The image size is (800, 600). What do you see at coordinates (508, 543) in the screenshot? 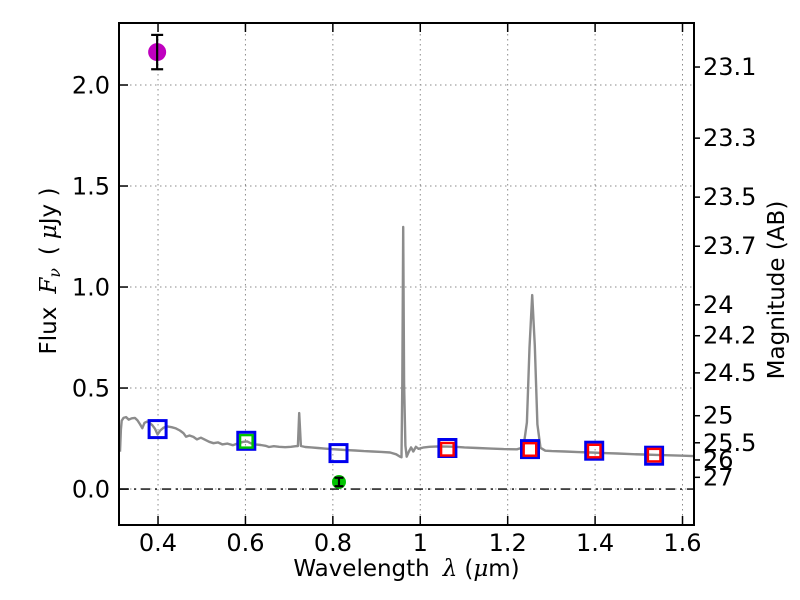
I see `x-tick-label: 1.2` at bounding box center [508, 543].